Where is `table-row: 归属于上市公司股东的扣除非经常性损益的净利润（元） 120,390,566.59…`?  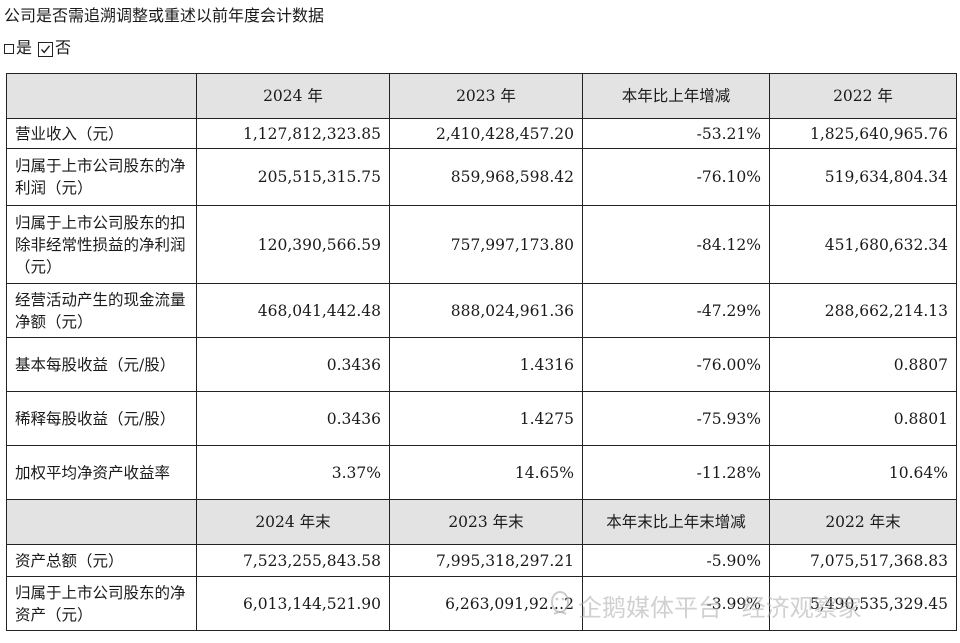 table-row: 归属于上市公司股东的扣除非经常性损益的净利润（元） 120,390,566.59… is located at coordinates (481, 244).